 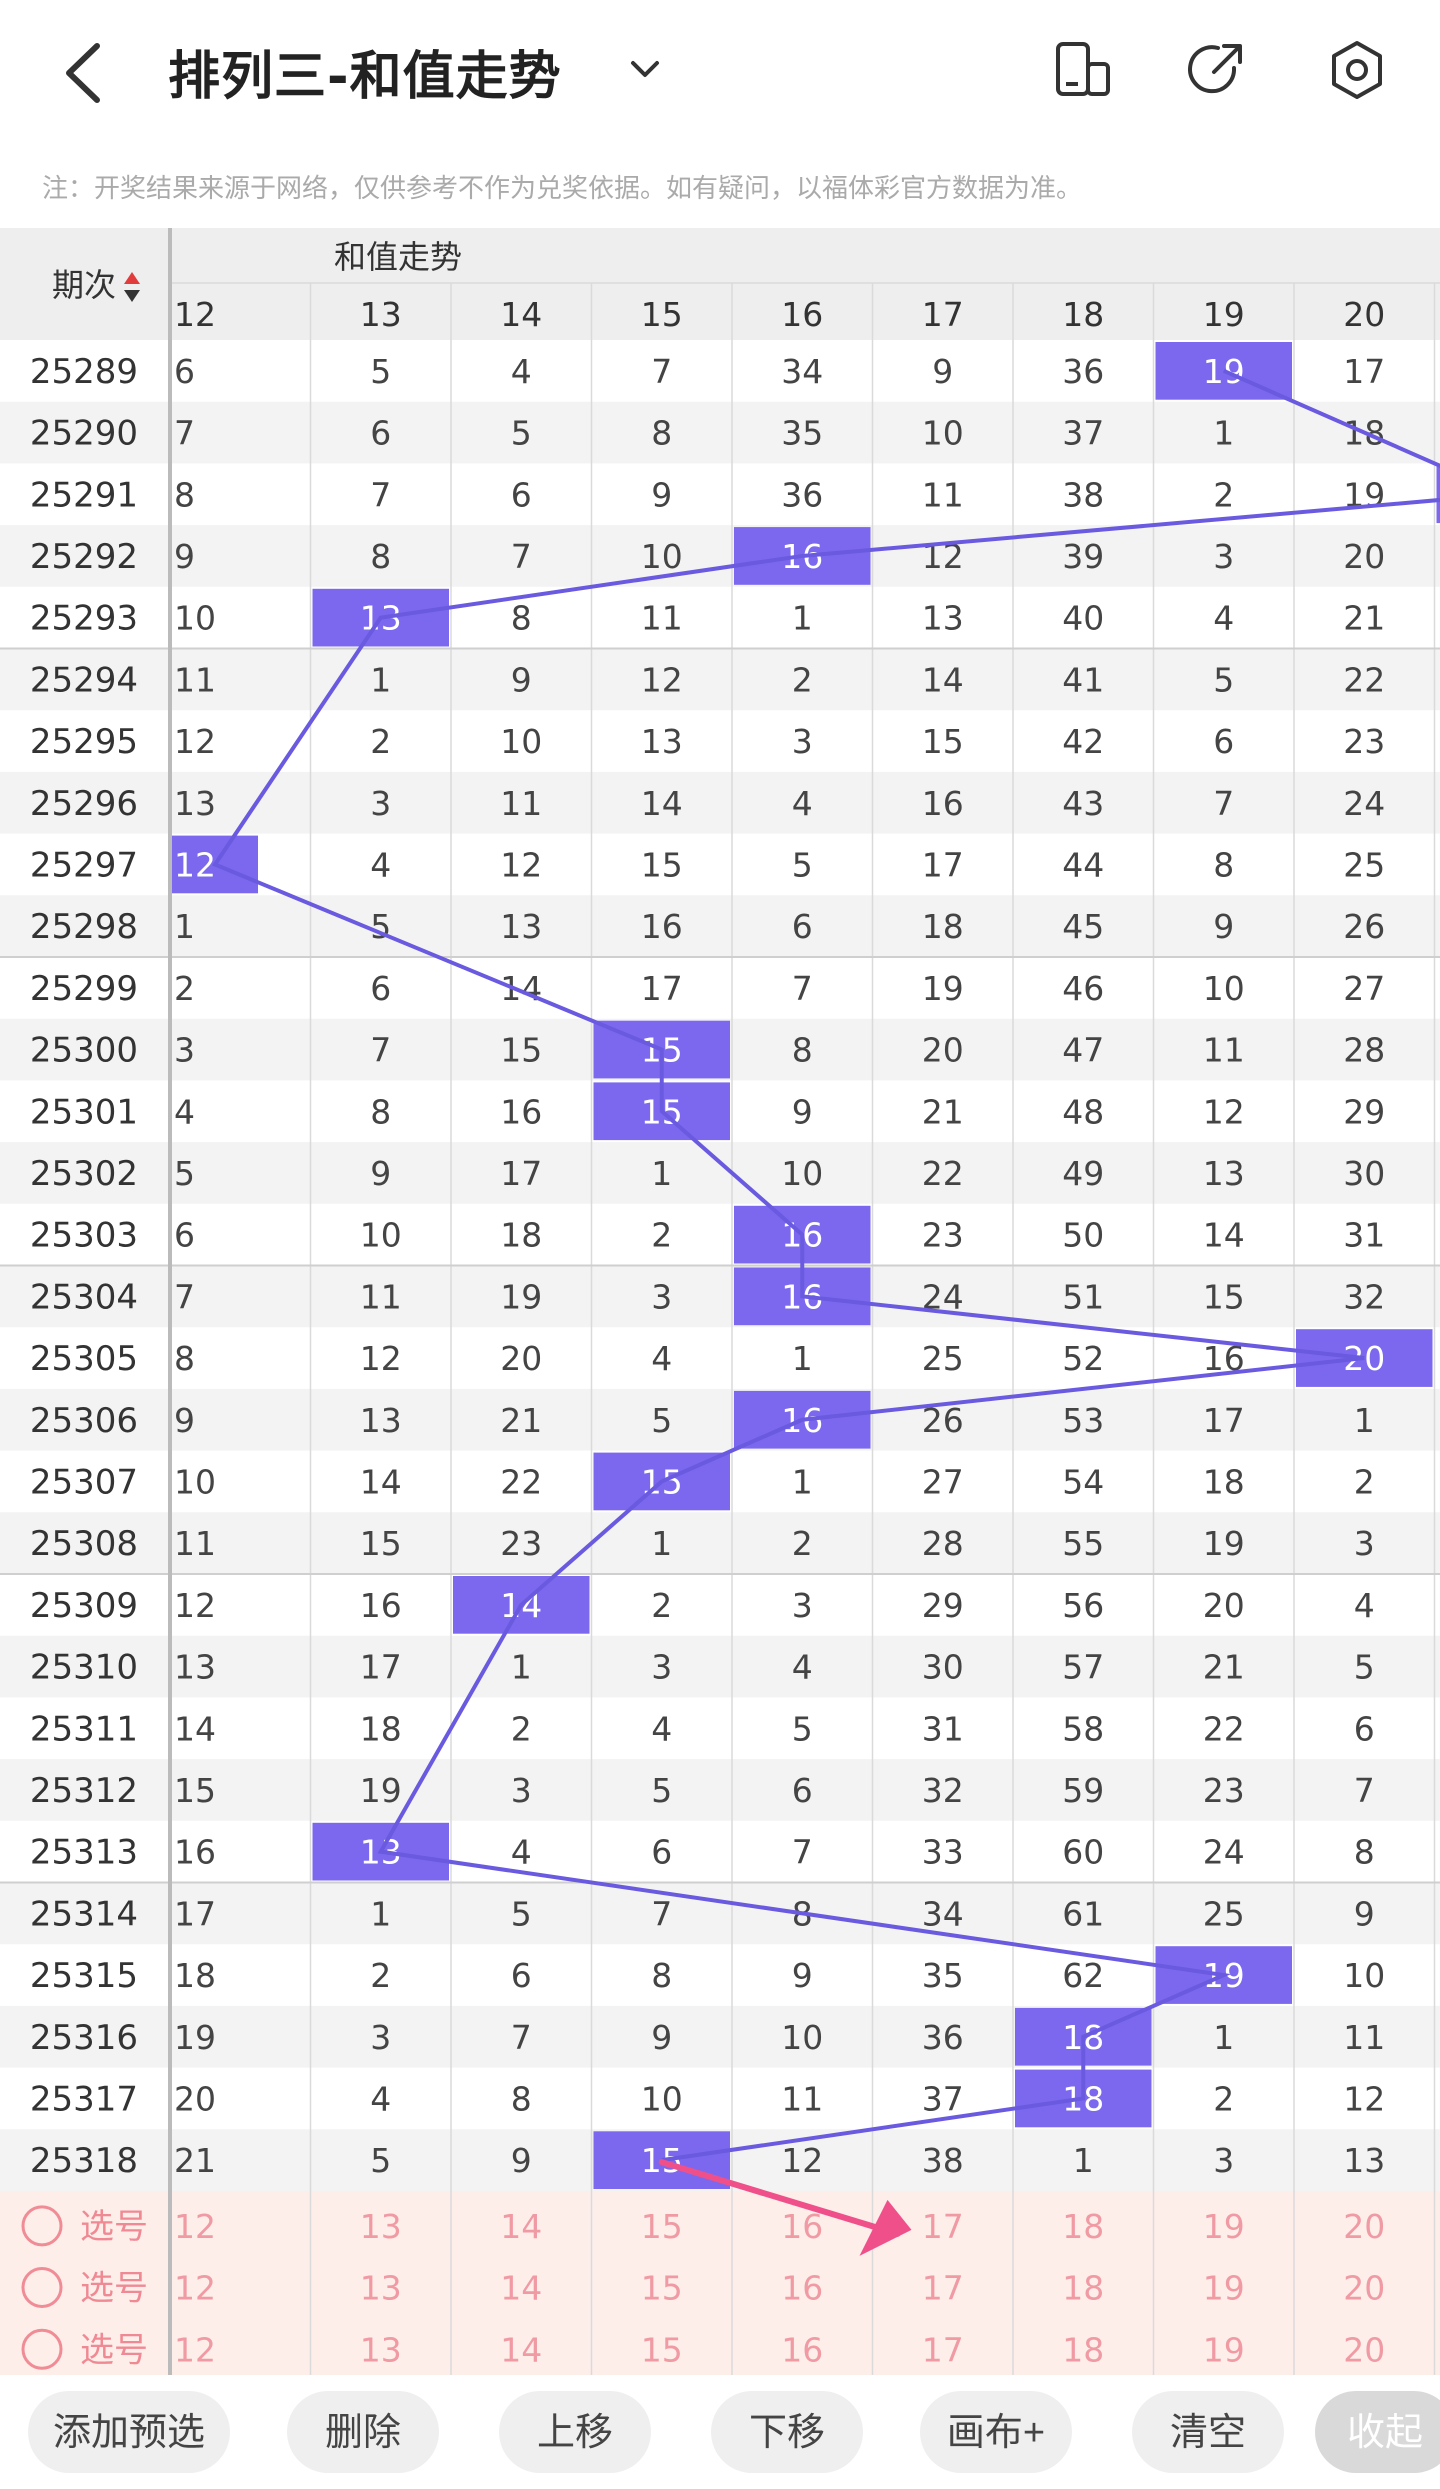 What do you see at coordinates (943, 1852) in the screenshot?
I see `cell-value: 33` at bounding box center [943, 1852].